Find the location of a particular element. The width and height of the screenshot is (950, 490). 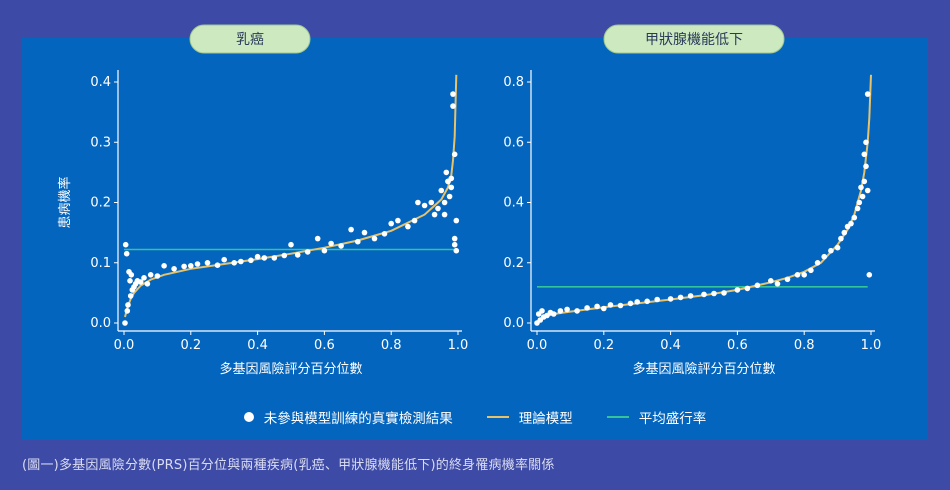

legend-mean-line-icon is located at coordinates (617, 417).